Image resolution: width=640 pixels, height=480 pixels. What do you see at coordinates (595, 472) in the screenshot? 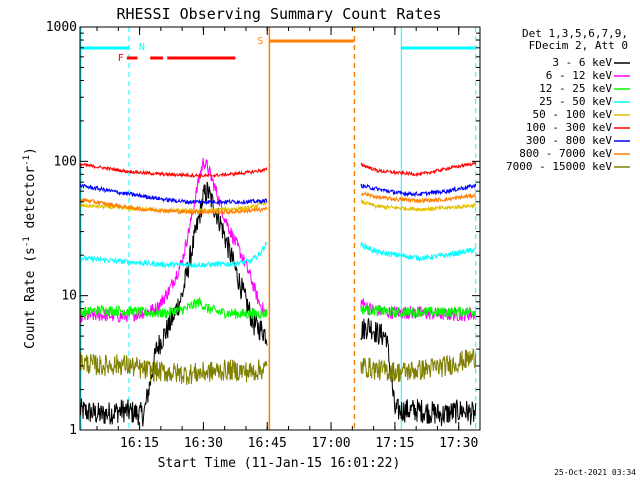
I see `footer-date: 25-Oct-2021 03:34` at bounding box center [595, 472].